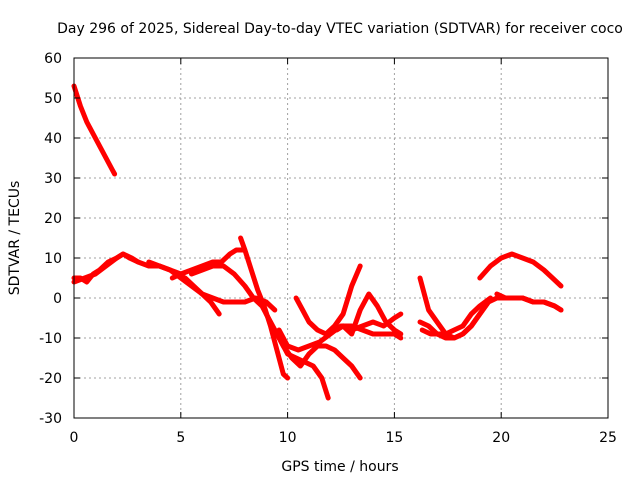 This screenshot has height=480, width=640. What do you see at coordinates (50, 419) in the screenshot?
I see `y-tick-label: -30` at bounding box center [50, 419].